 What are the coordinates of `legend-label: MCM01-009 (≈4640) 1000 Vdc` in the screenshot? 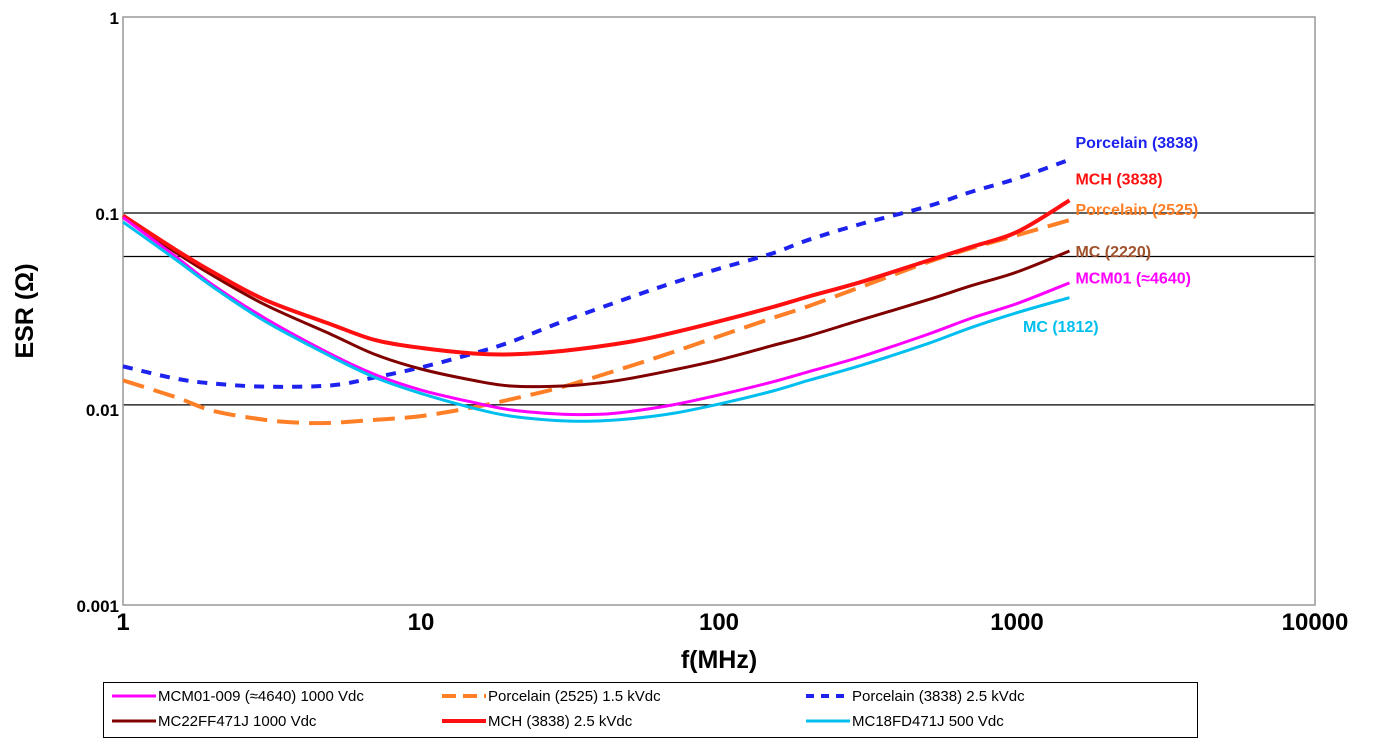 It's located at (261, 696).